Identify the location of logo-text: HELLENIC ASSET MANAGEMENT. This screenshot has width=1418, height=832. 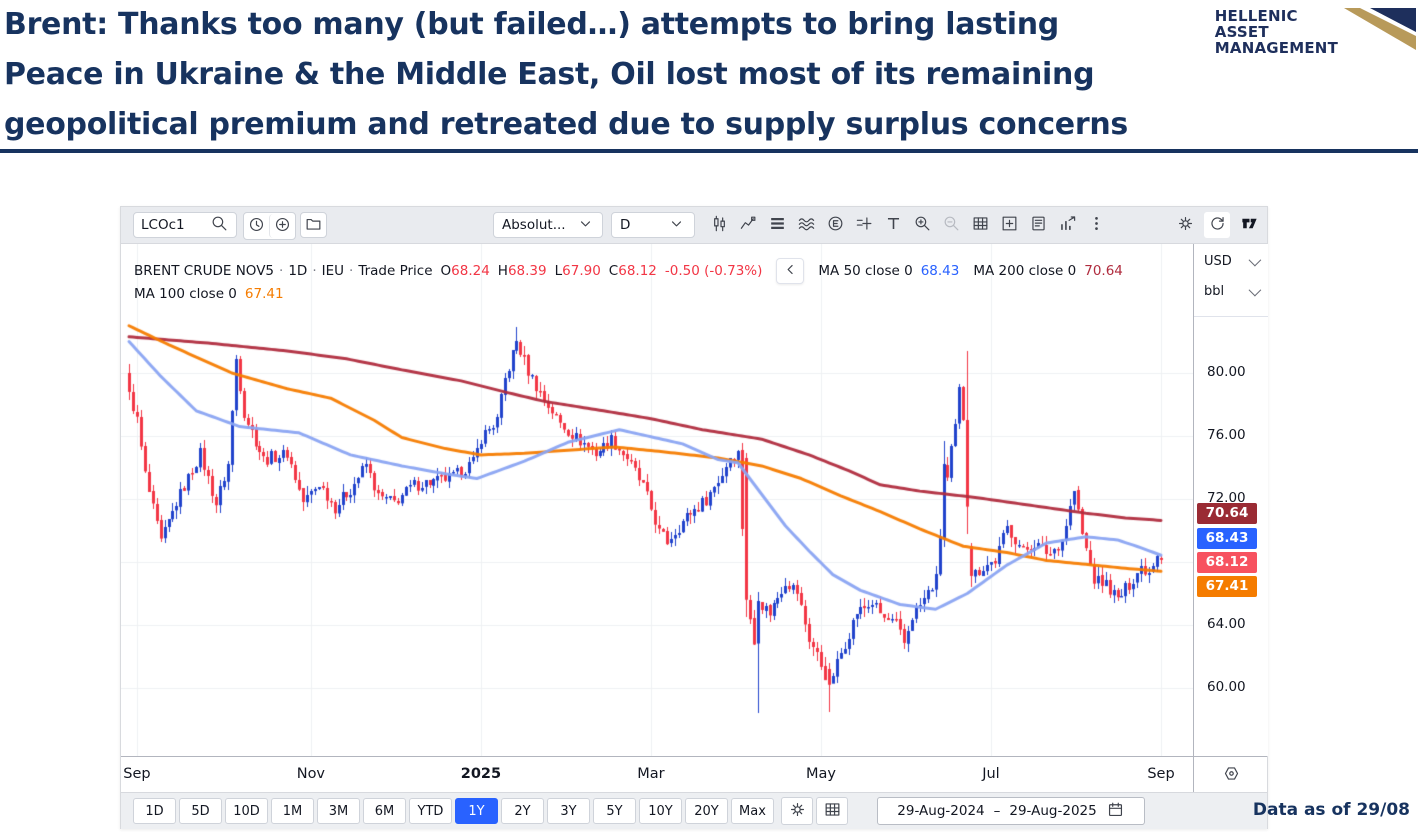
(1276, 32).